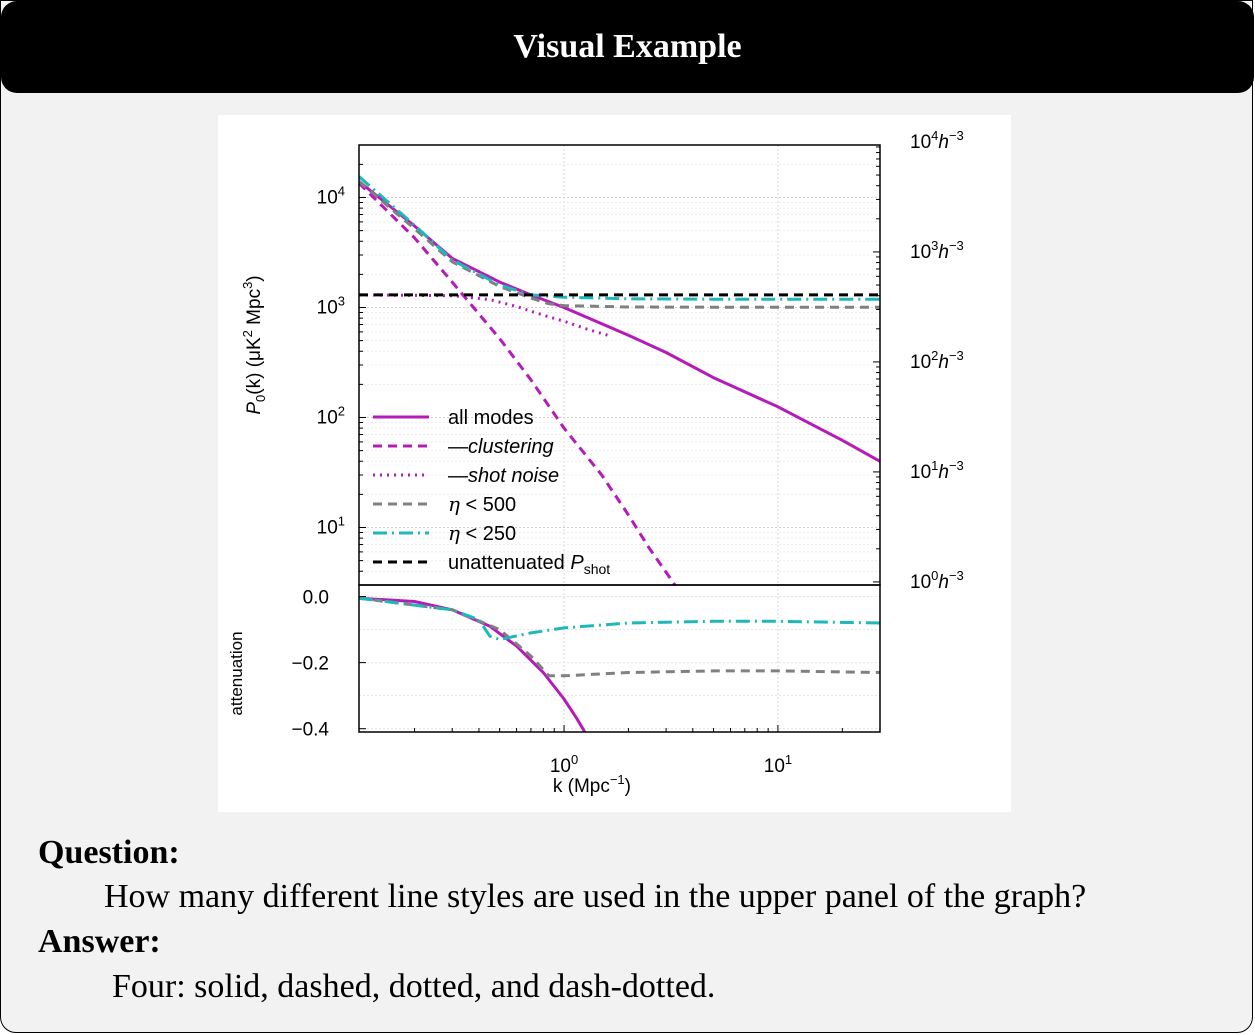 The height and width of the screenshot is (1035, 1255). What do you see at coordinates (236, 673) in the screenshot?
I see `lower-y-axis-label: attenuation` at bounding box center [236, 673].